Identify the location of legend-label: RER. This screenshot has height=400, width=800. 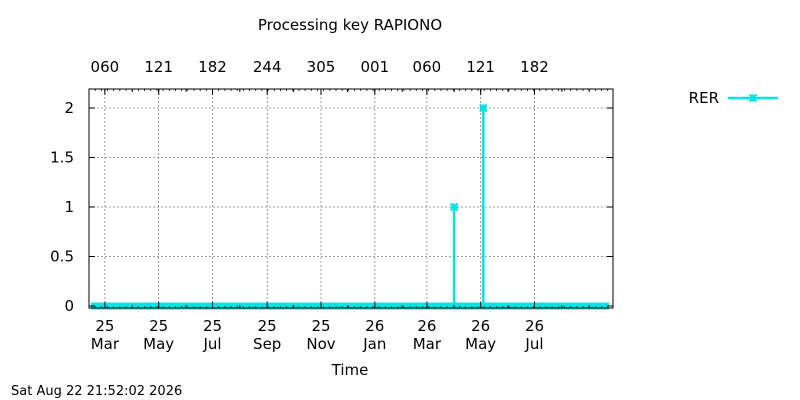
(704, 98).